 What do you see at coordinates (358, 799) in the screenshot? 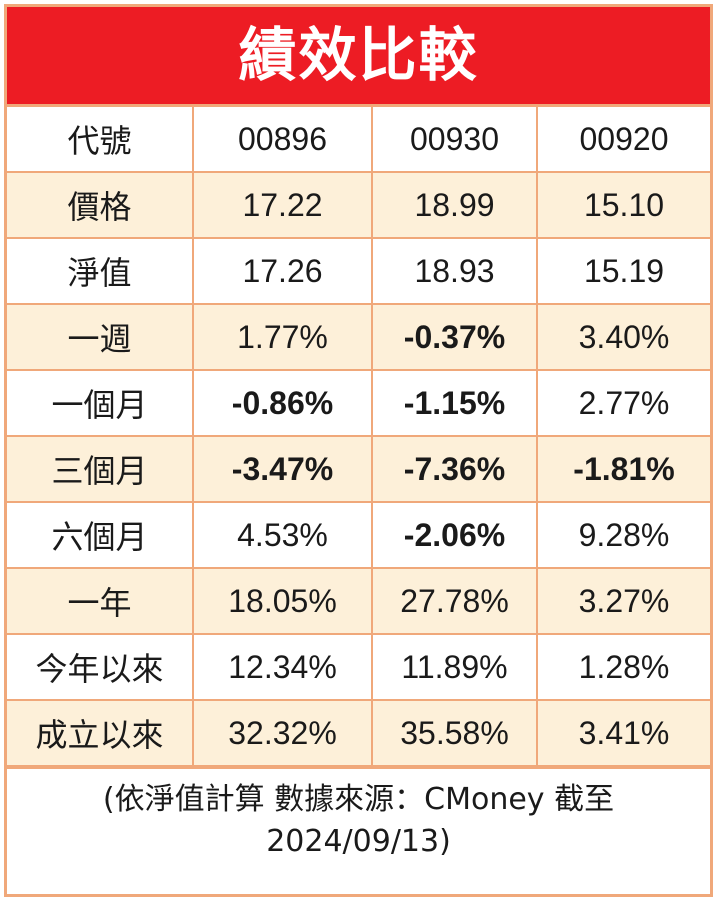
I see `source-note-line-1: (依淨值計算 數據來源：CMoney 截至` at bounding box center [358, 799].